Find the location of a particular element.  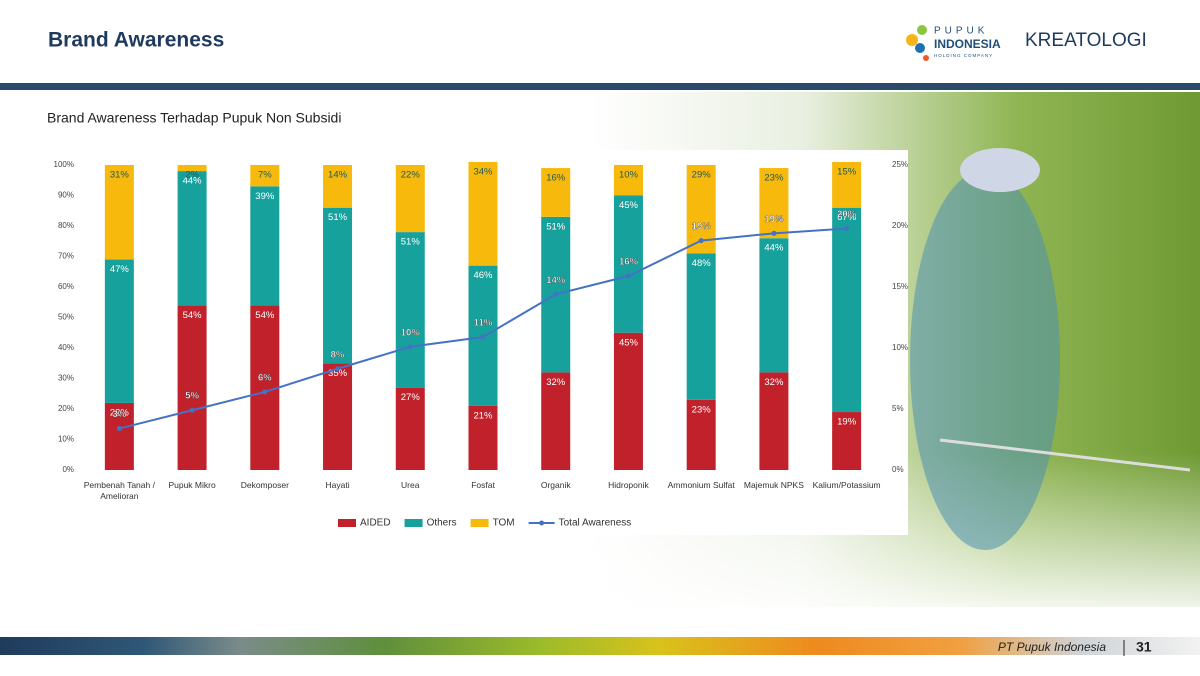

y-tick-label: 60% is located at coordinates (66, 286).